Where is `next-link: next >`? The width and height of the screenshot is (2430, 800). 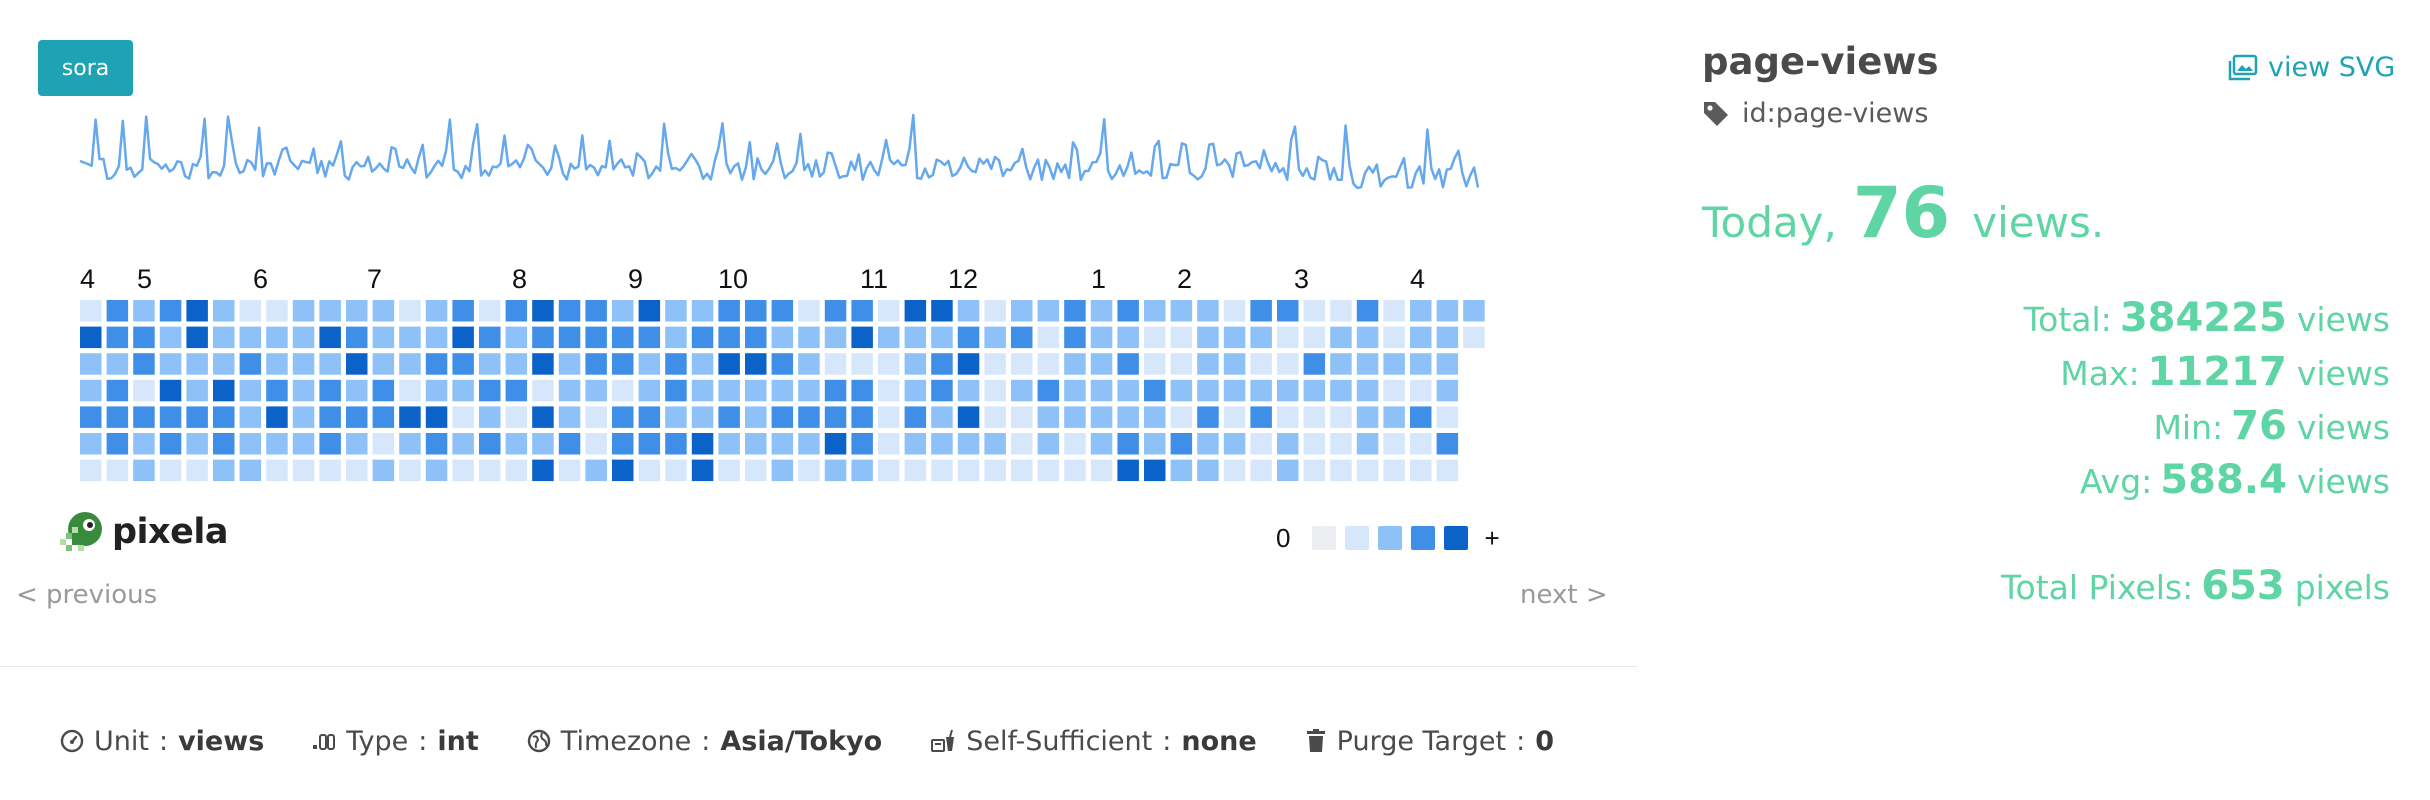 next-link: next > is located at coordinates (1564, 595).